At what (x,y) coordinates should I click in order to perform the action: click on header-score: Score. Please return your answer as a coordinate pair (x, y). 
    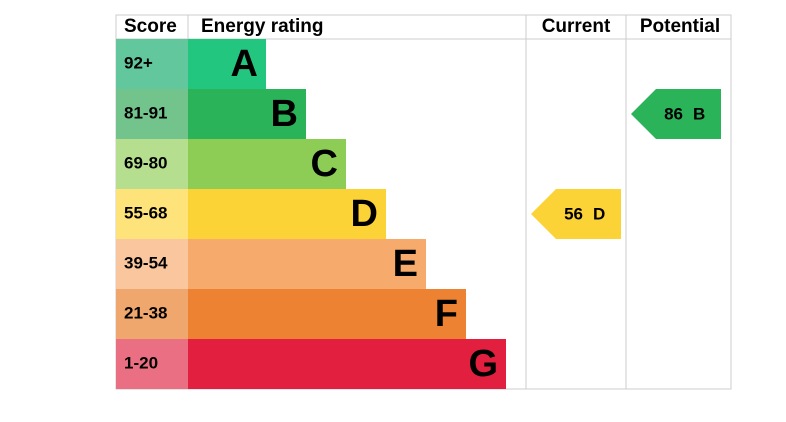
    Looking at the image, I should click on (150, 26).